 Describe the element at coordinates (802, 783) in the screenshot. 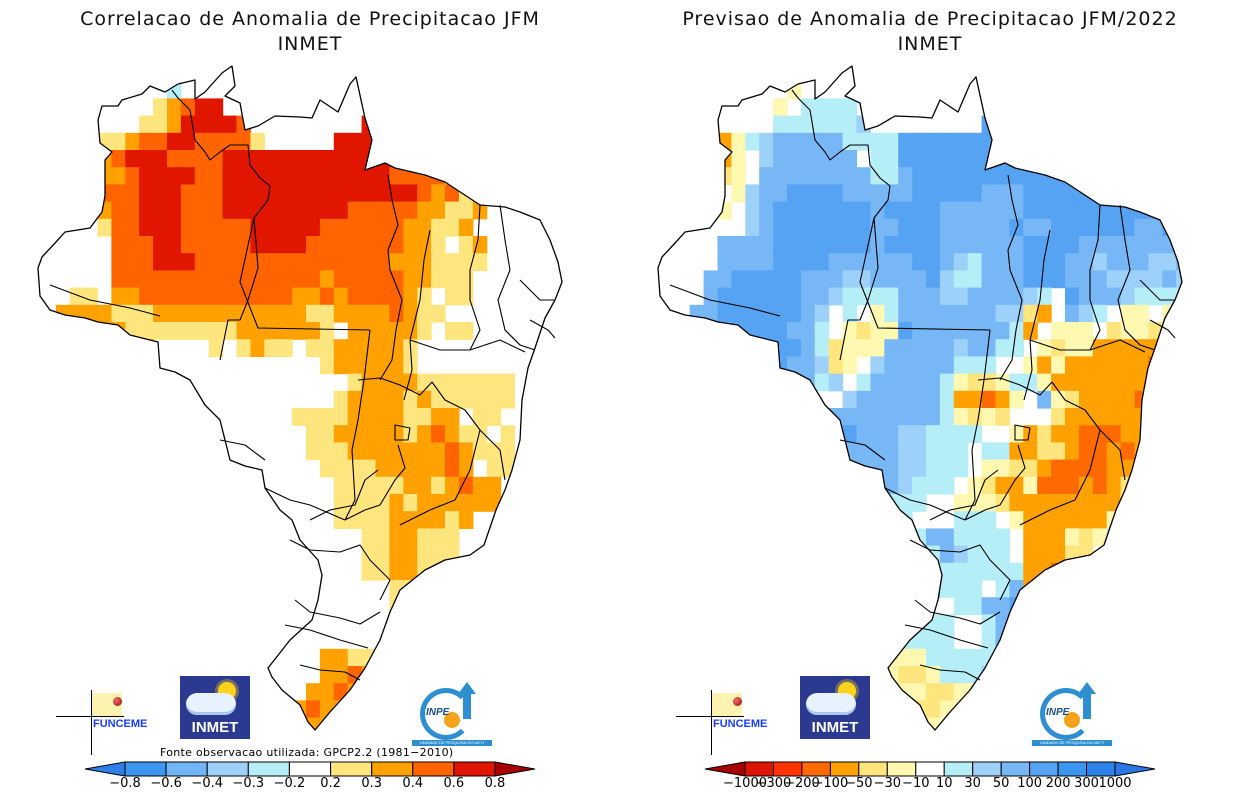

I see `colorbar-tick-label: −200` at that location.